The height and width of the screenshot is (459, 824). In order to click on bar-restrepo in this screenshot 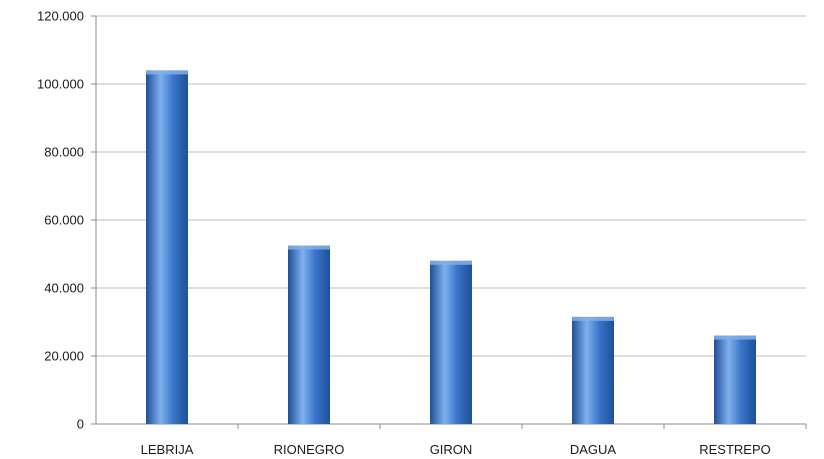, I will do `click(735, 379)`.